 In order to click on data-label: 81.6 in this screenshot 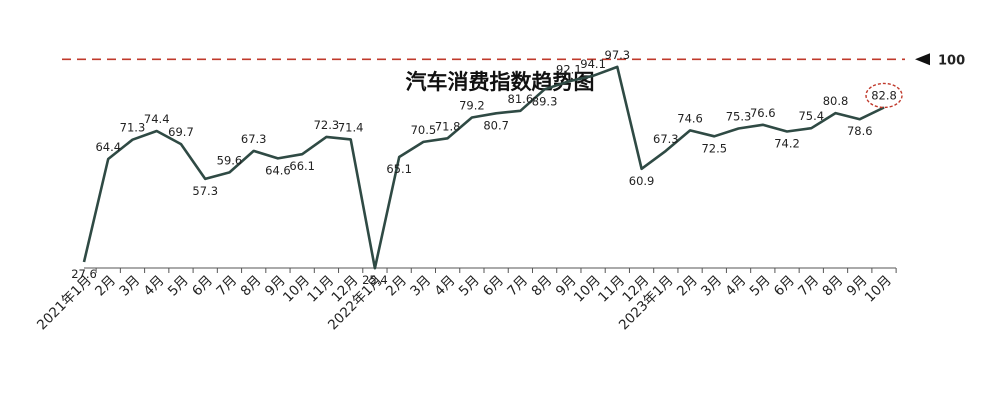, I will do `click(521, 99)`.